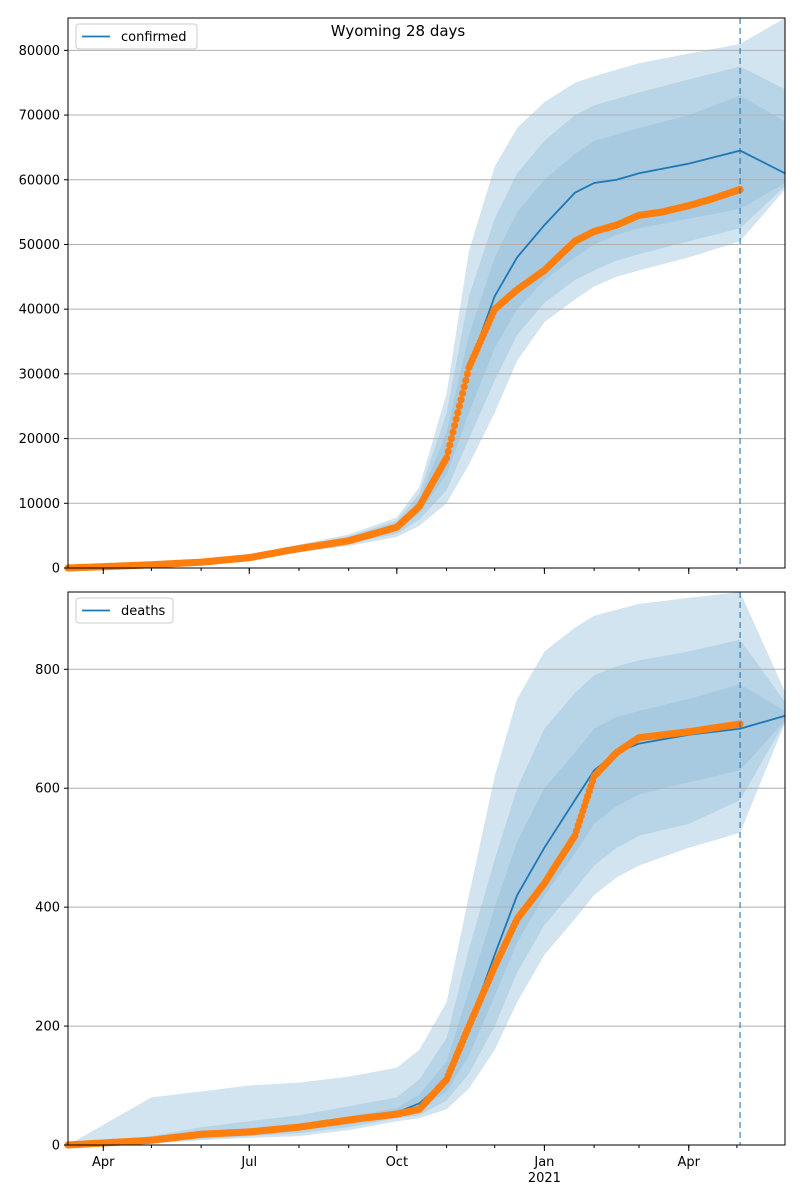 Image resolution: width=800 pixels, height=1200 pixels. I want to click on confirmed-legend: confirmed, so click(136, 36).